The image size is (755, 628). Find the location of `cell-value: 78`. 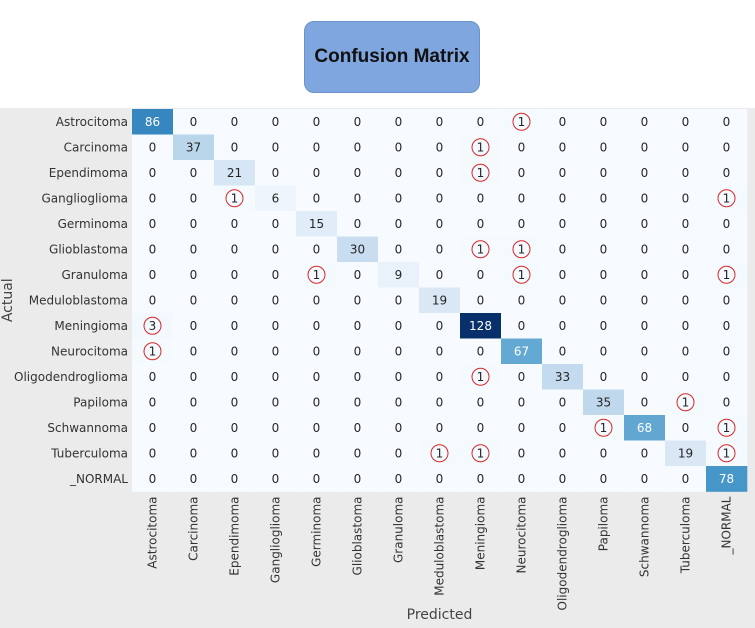

cell-value: 78 is located at coordinates (726, 479).